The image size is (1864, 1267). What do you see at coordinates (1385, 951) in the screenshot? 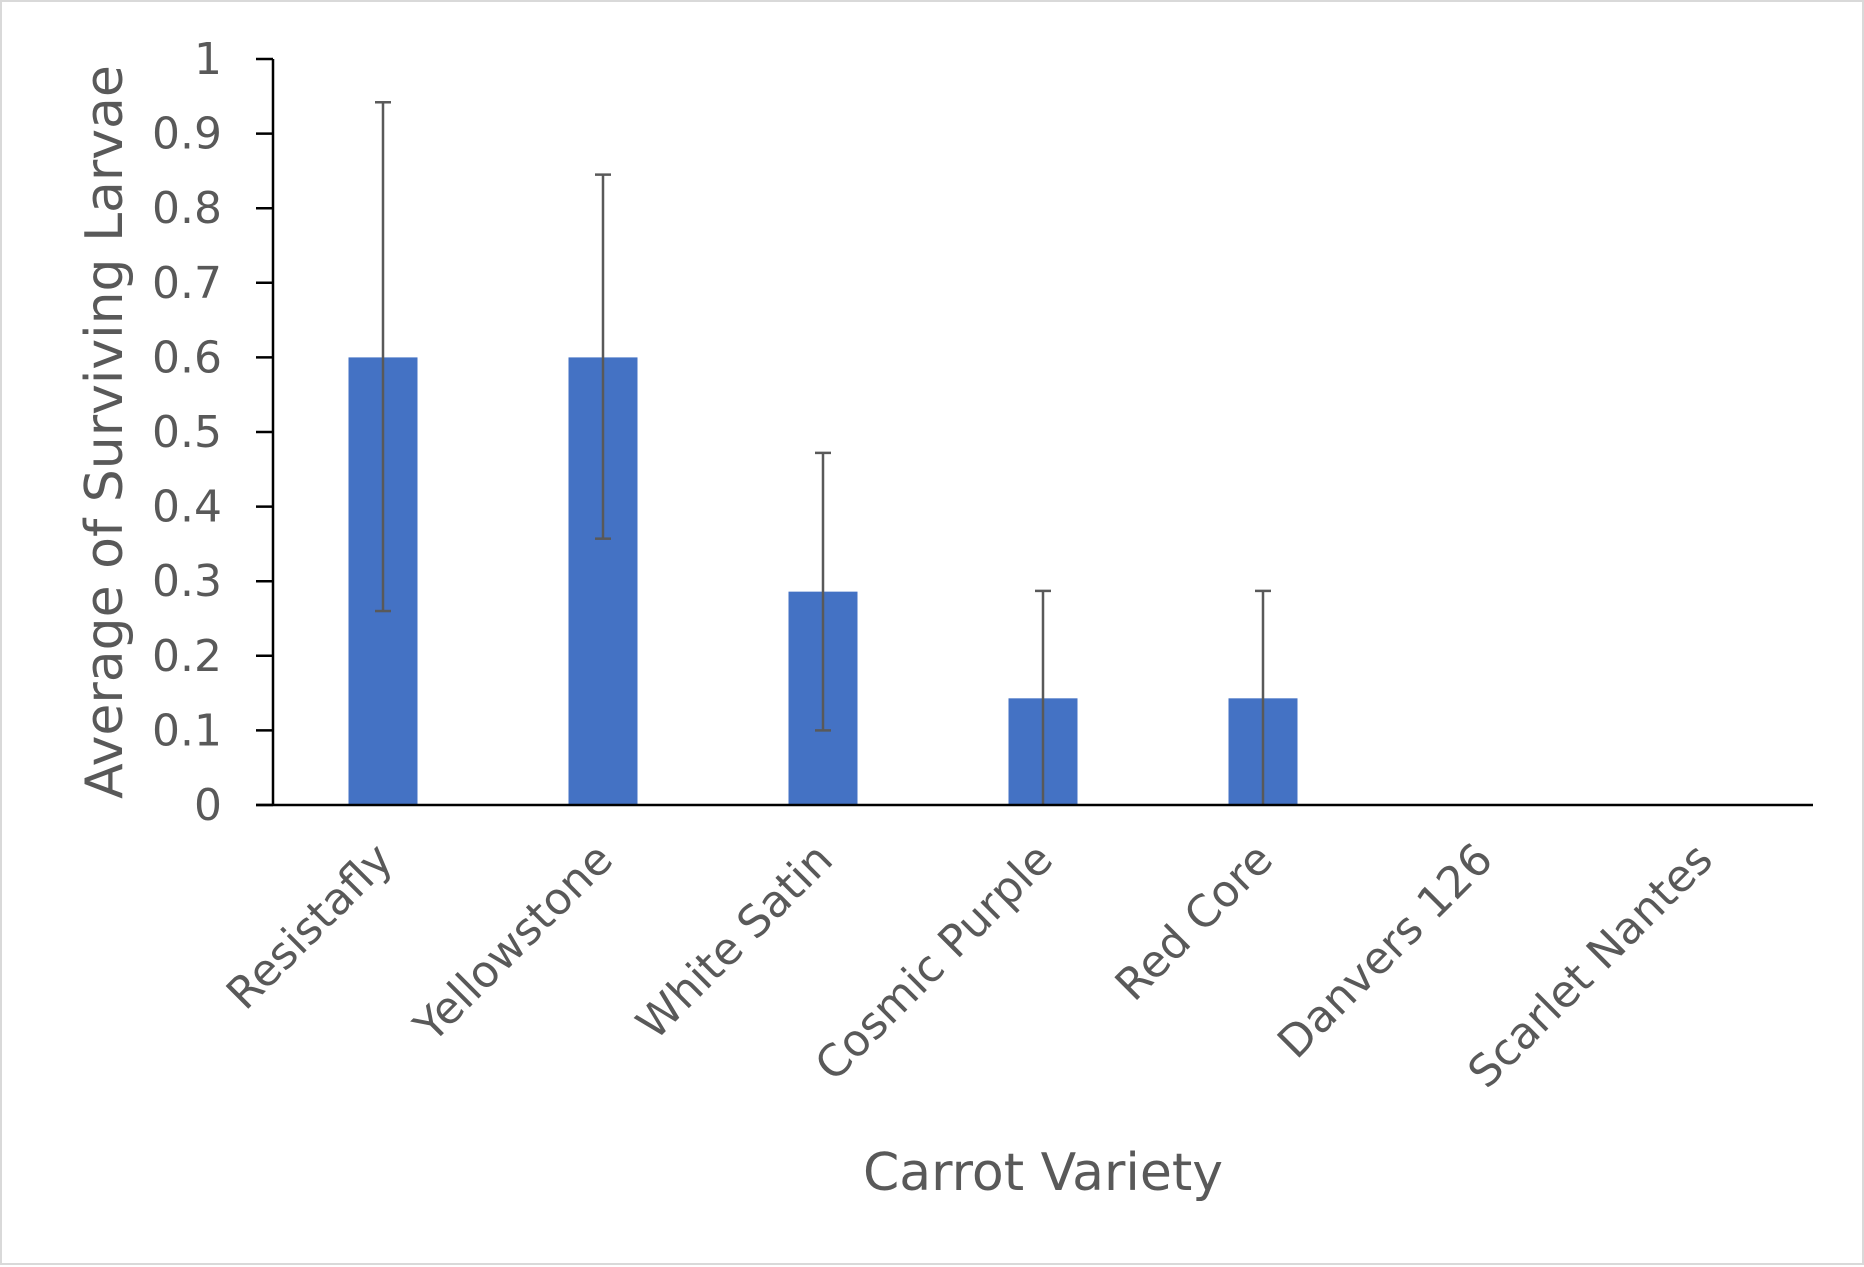
I see `x-tick-label: Danvers 126` at bounding box center [1385, 951].